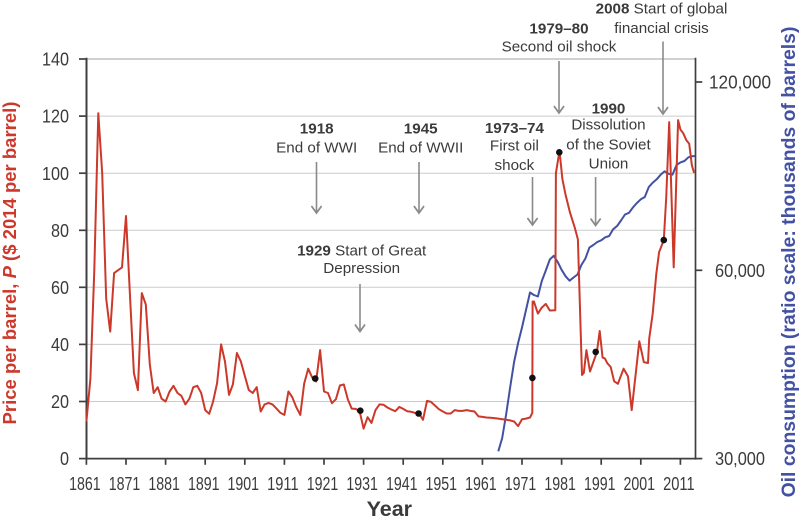 The image size is (810, 530). I want to click on svg-text: 1918, so click(317, 128).